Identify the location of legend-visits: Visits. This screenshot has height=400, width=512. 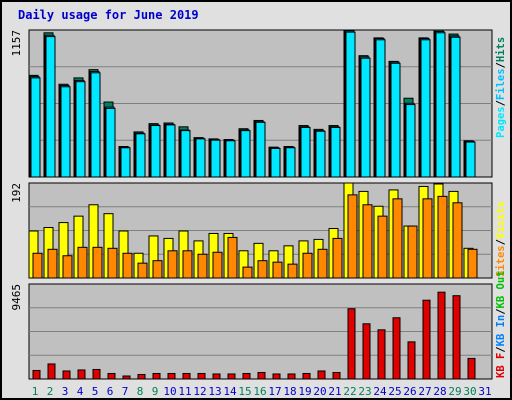
(501, 220).